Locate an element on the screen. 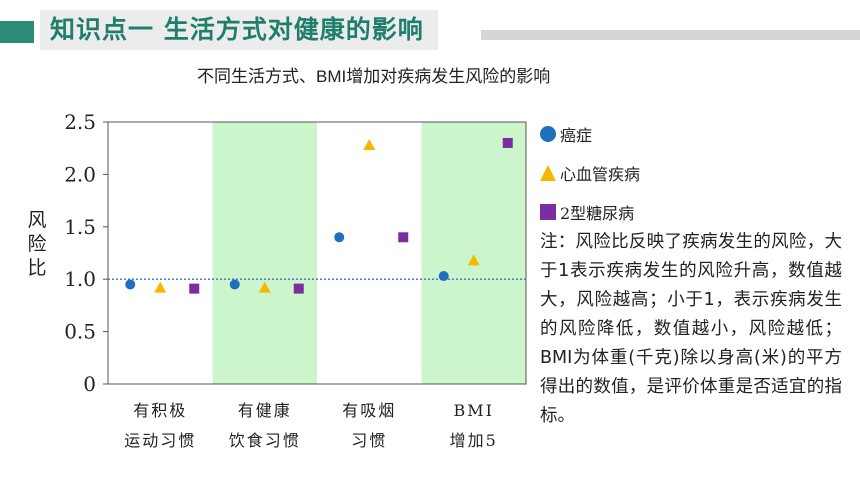  x-tick-label: 有健康 饮食习惯 is located at coordinates (264, 425).